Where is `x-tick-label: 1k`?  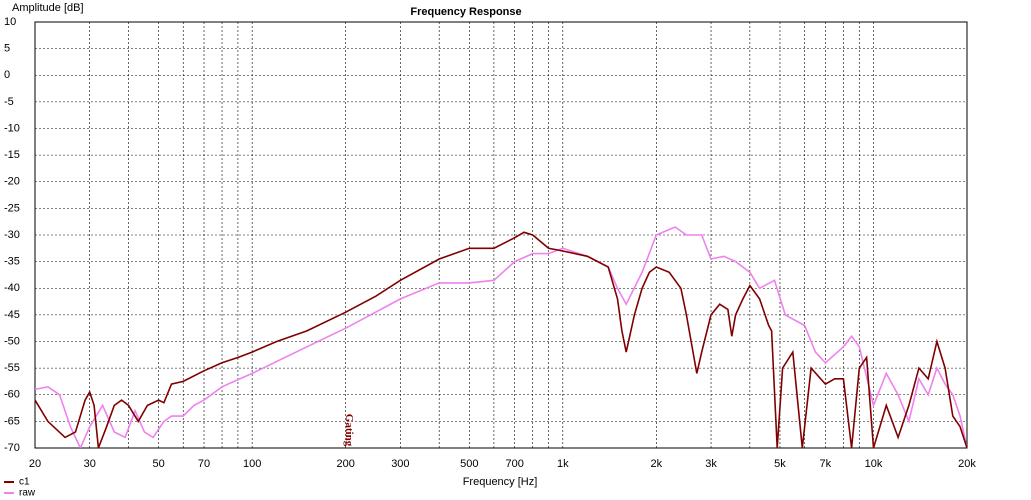 x-tick-label: 1k is located at coordinates (563, 464).